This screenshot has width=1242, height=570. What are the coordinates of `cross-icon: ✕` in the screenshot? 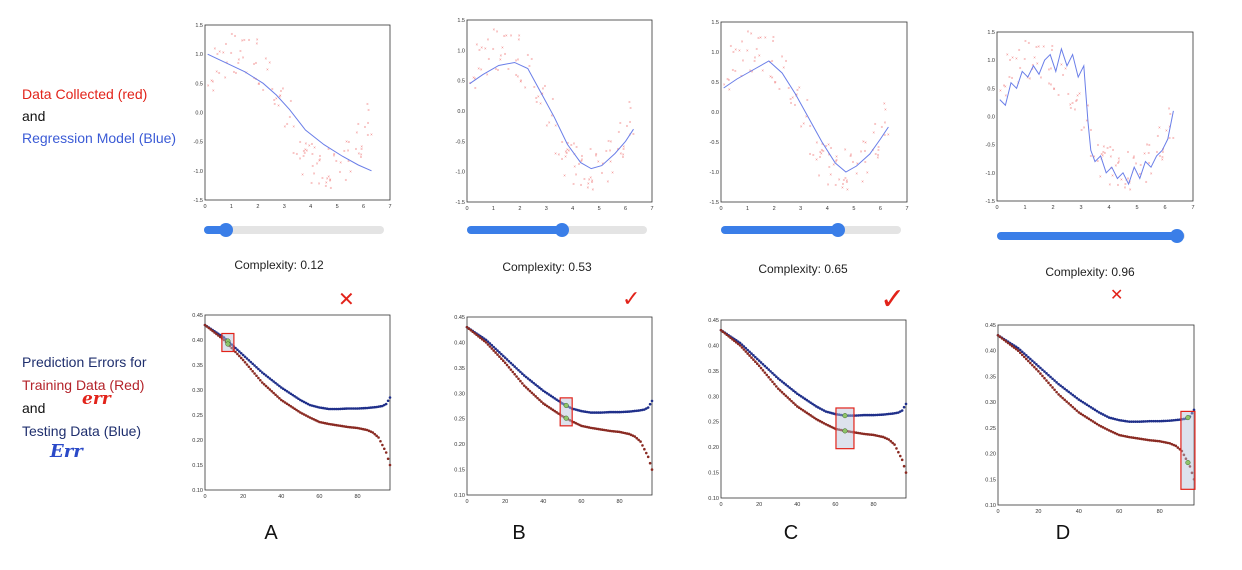 It's located at (1117, 294).